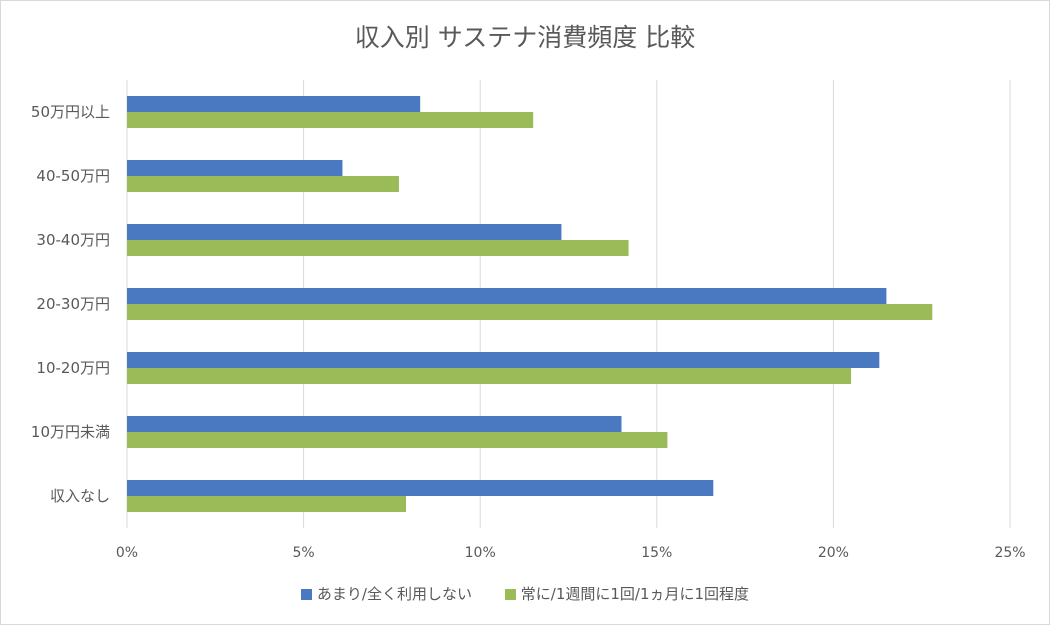 This screenshot has height=625, width=1050. Describe the element at coordinates (1009, 553) in the screenshot. I see `x-tick-label: 25%` at that location.